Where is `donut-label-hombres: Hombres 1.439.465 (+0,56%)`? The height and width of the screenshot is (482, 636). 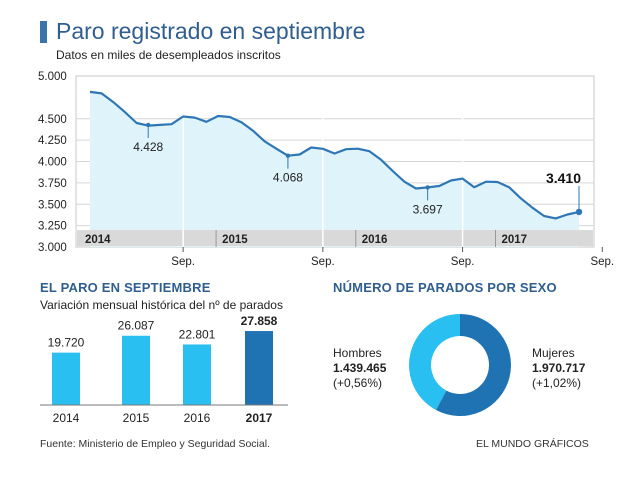 donut-label-hombres: Hombres 1.439.465 (+0,56%) is located at coordinates (359, 368).